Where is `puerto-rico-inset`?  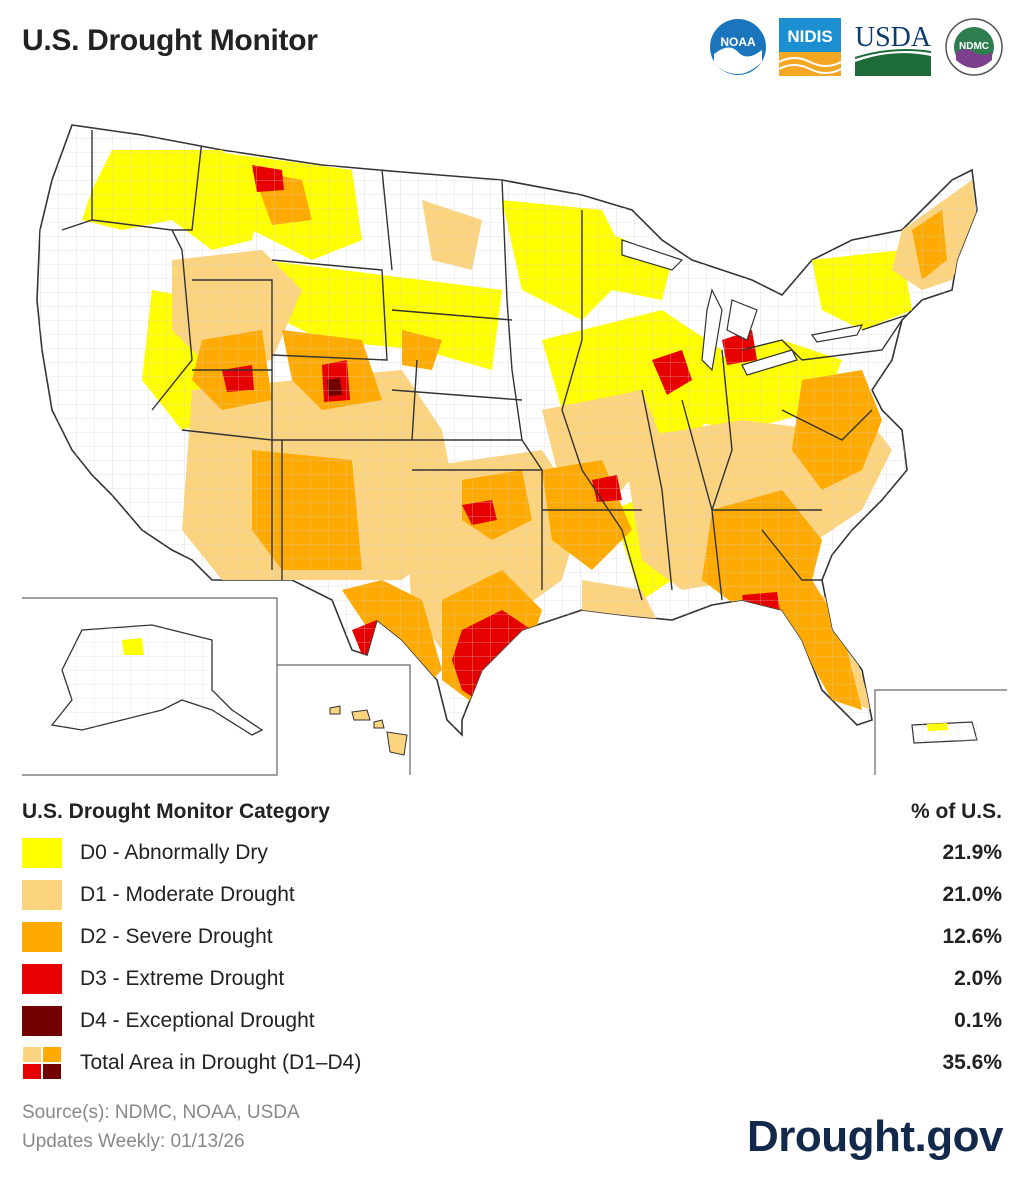 puerto-rico-inset is located at coordinates (940, 732).